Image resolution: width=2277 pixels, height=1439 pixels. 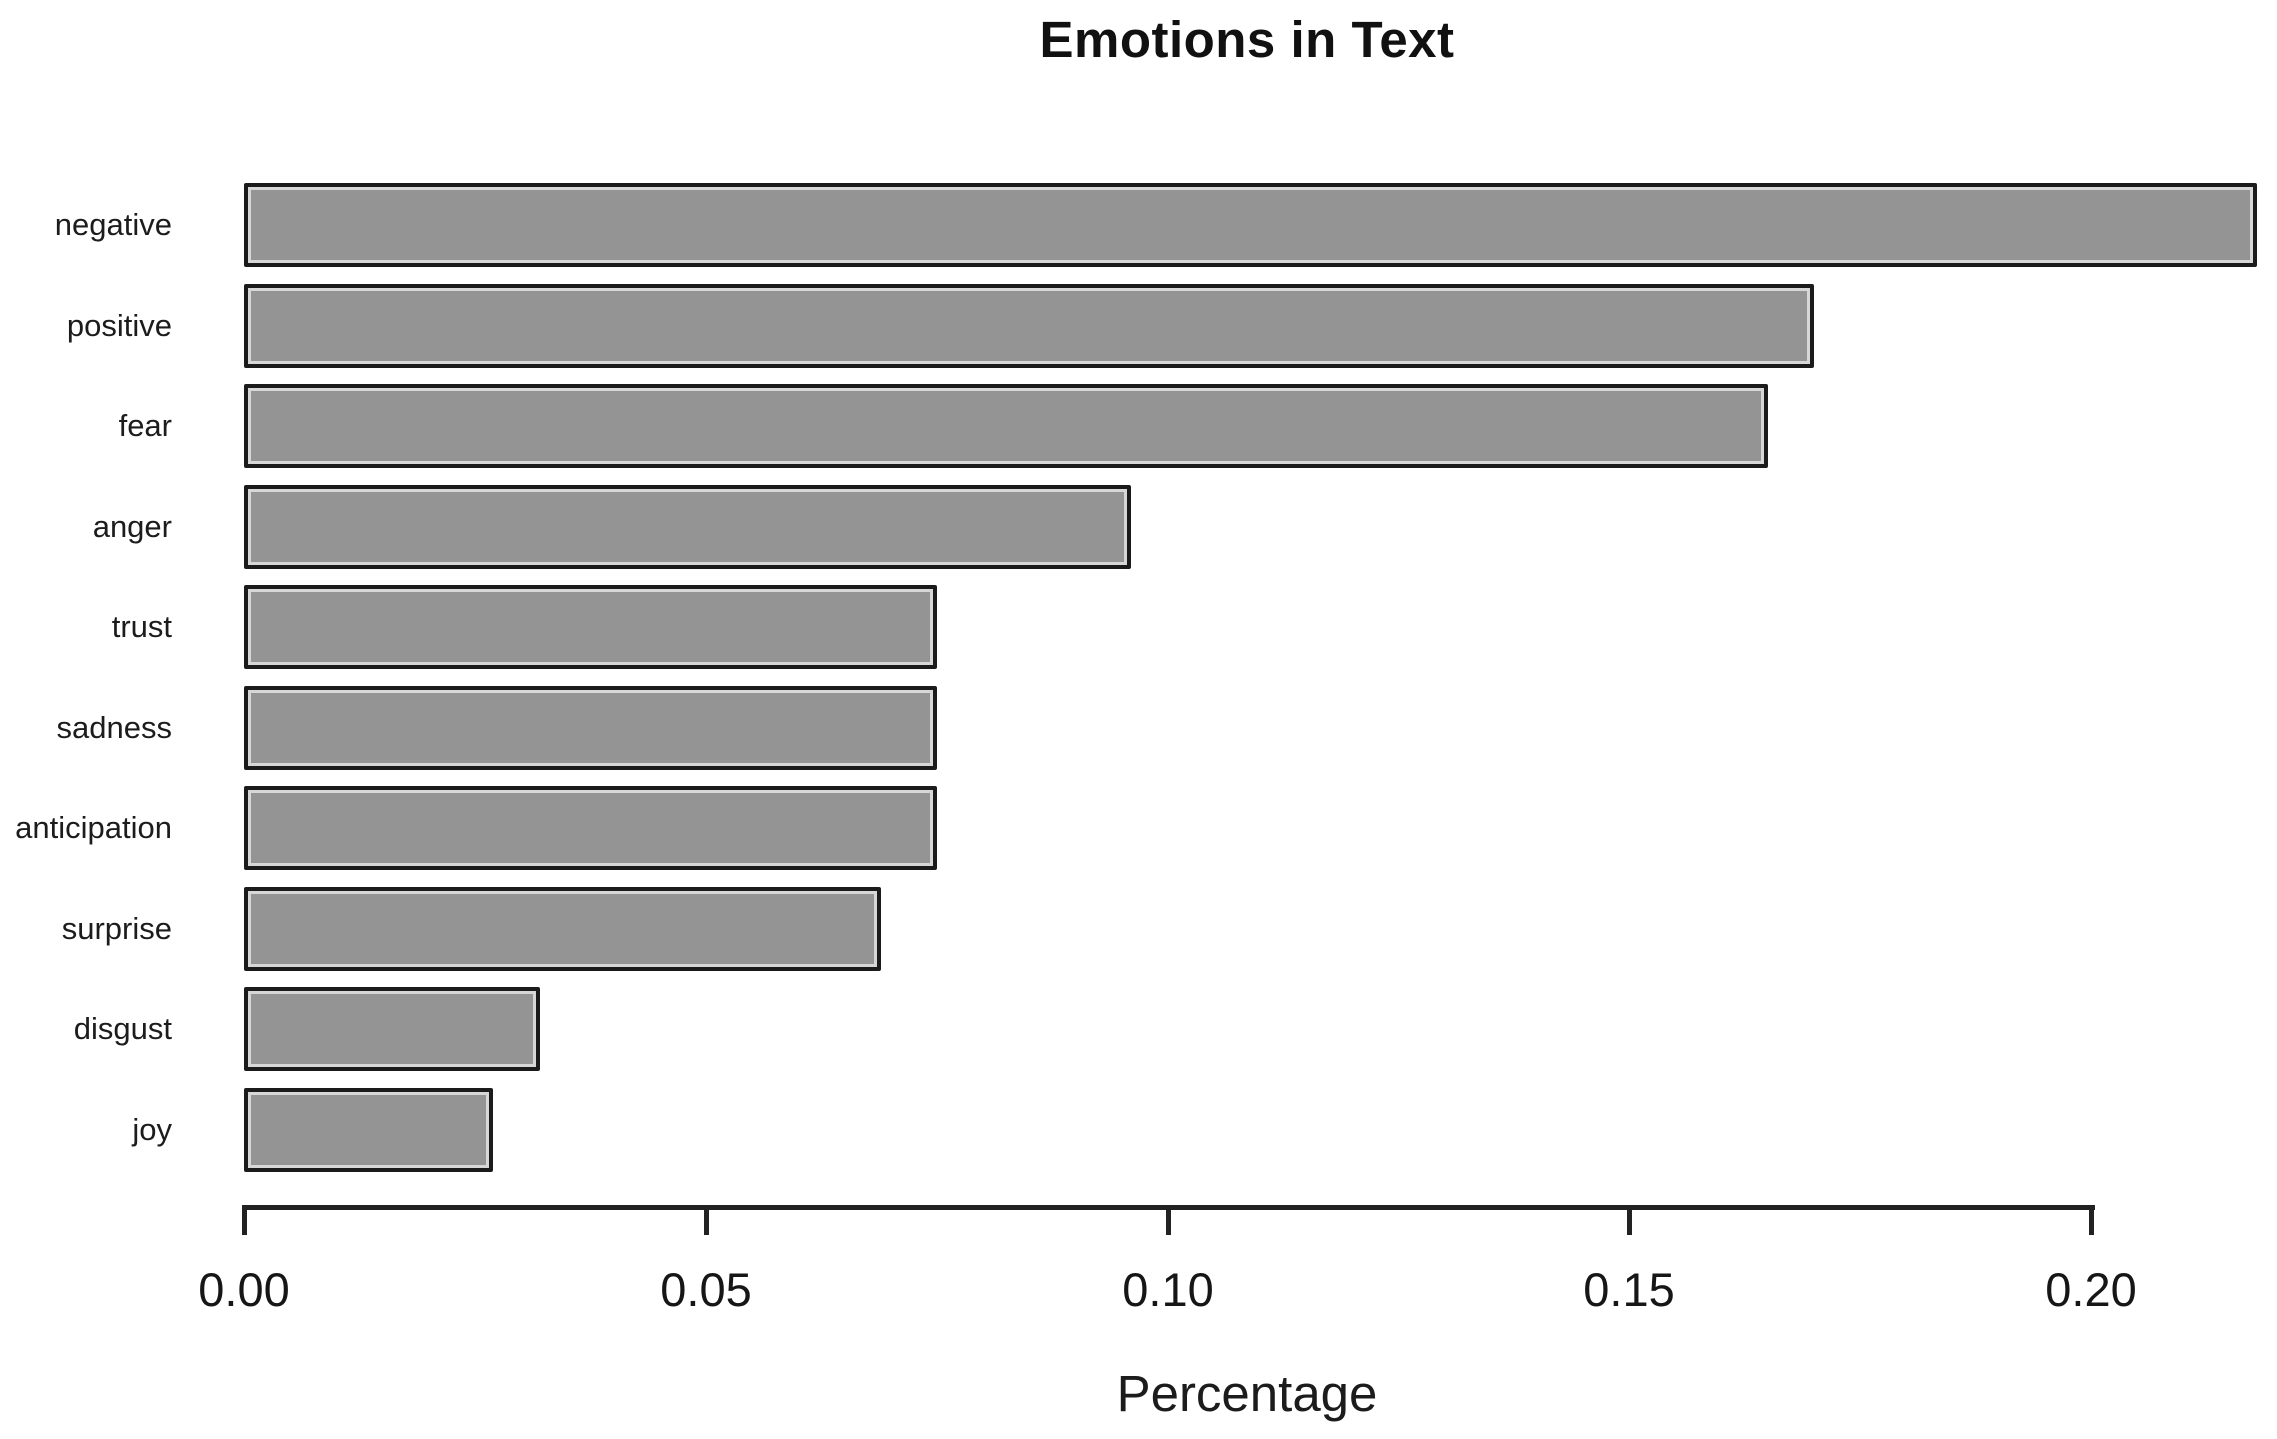 I want to click on y-axis-label-joy: joy, so click(x=152, y=1129).